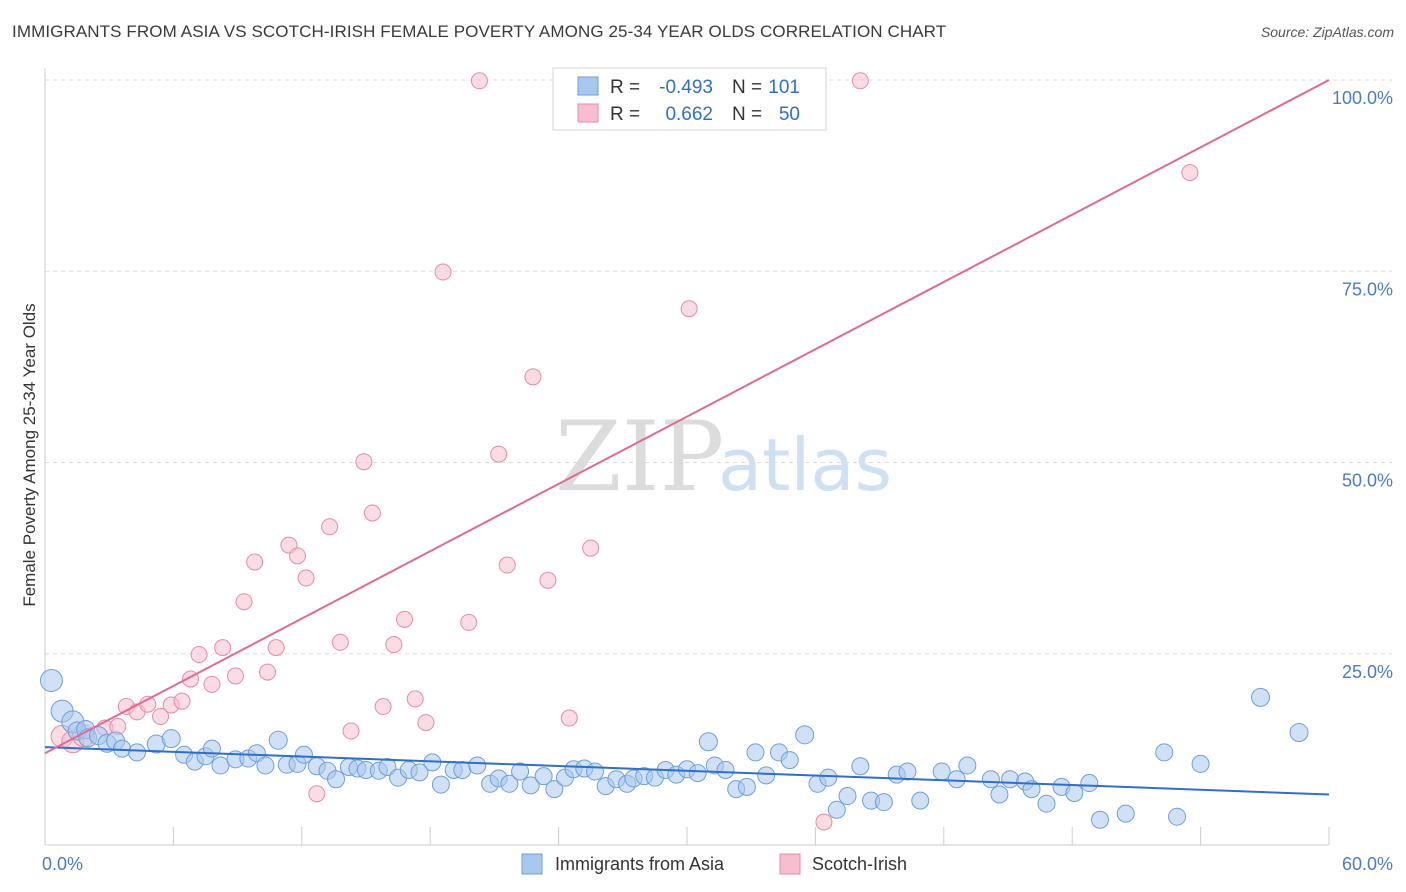  Describe the element at coordinates (639, 457) in the screenshot. I see `watermark-zip: ZIP` at that location.